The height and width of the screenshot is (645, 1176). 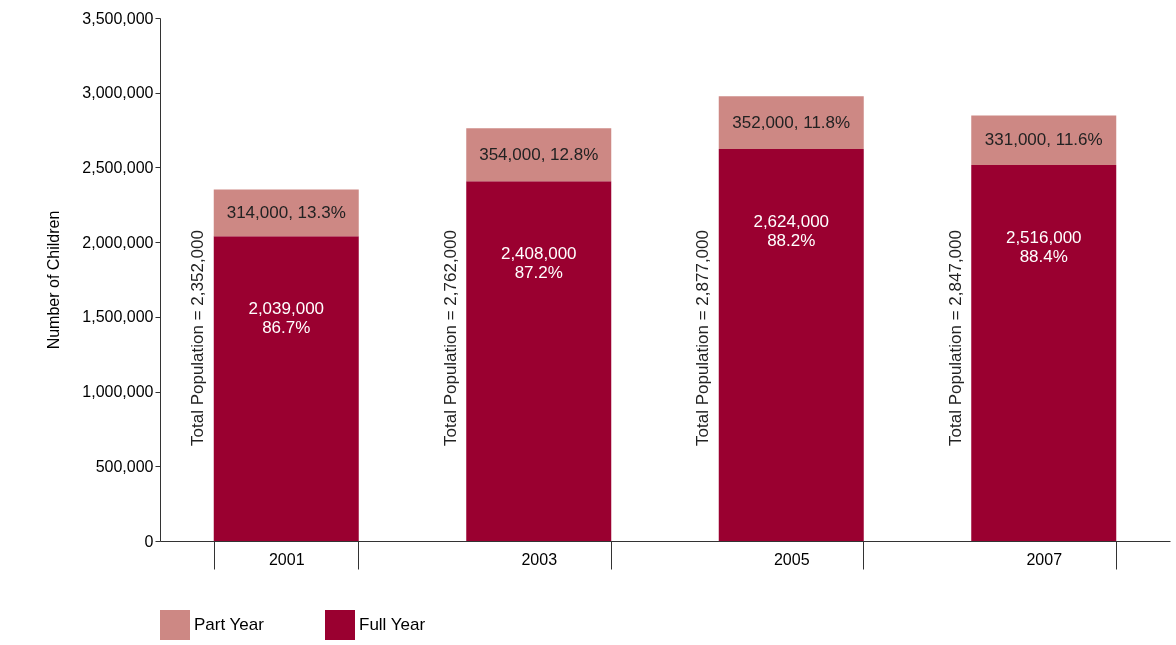 What do you see at coordinates (392, 624) in the screenshot?
I see `legend-label: Full Year` at bounding box center [392, 624].